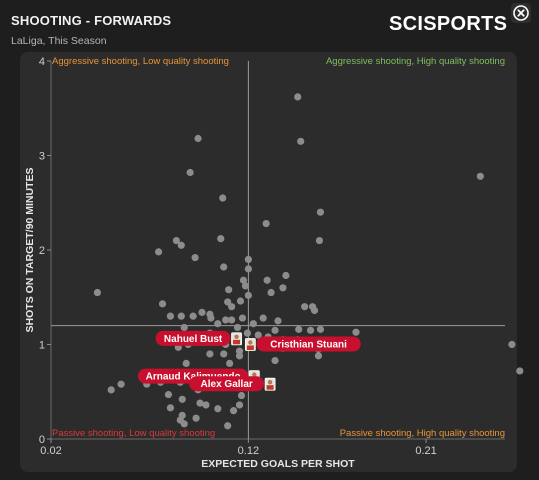 This screenshot has width=539, height=480. I want to click on y-tick-label: 0, so click(42, 440).